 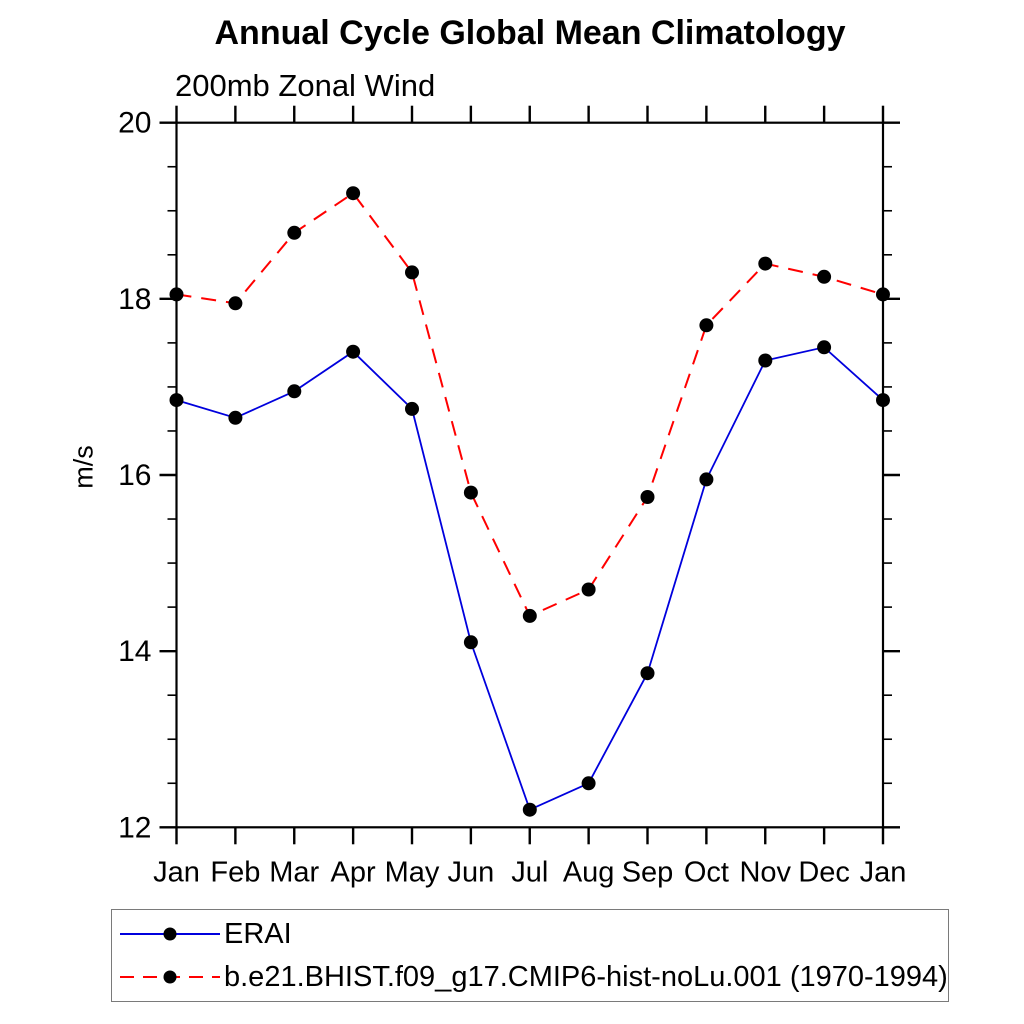 What do you see at coordinates (134, 651) in the screenshot?
I see `y-tick-label: 14` at bounding box center [134, 651].